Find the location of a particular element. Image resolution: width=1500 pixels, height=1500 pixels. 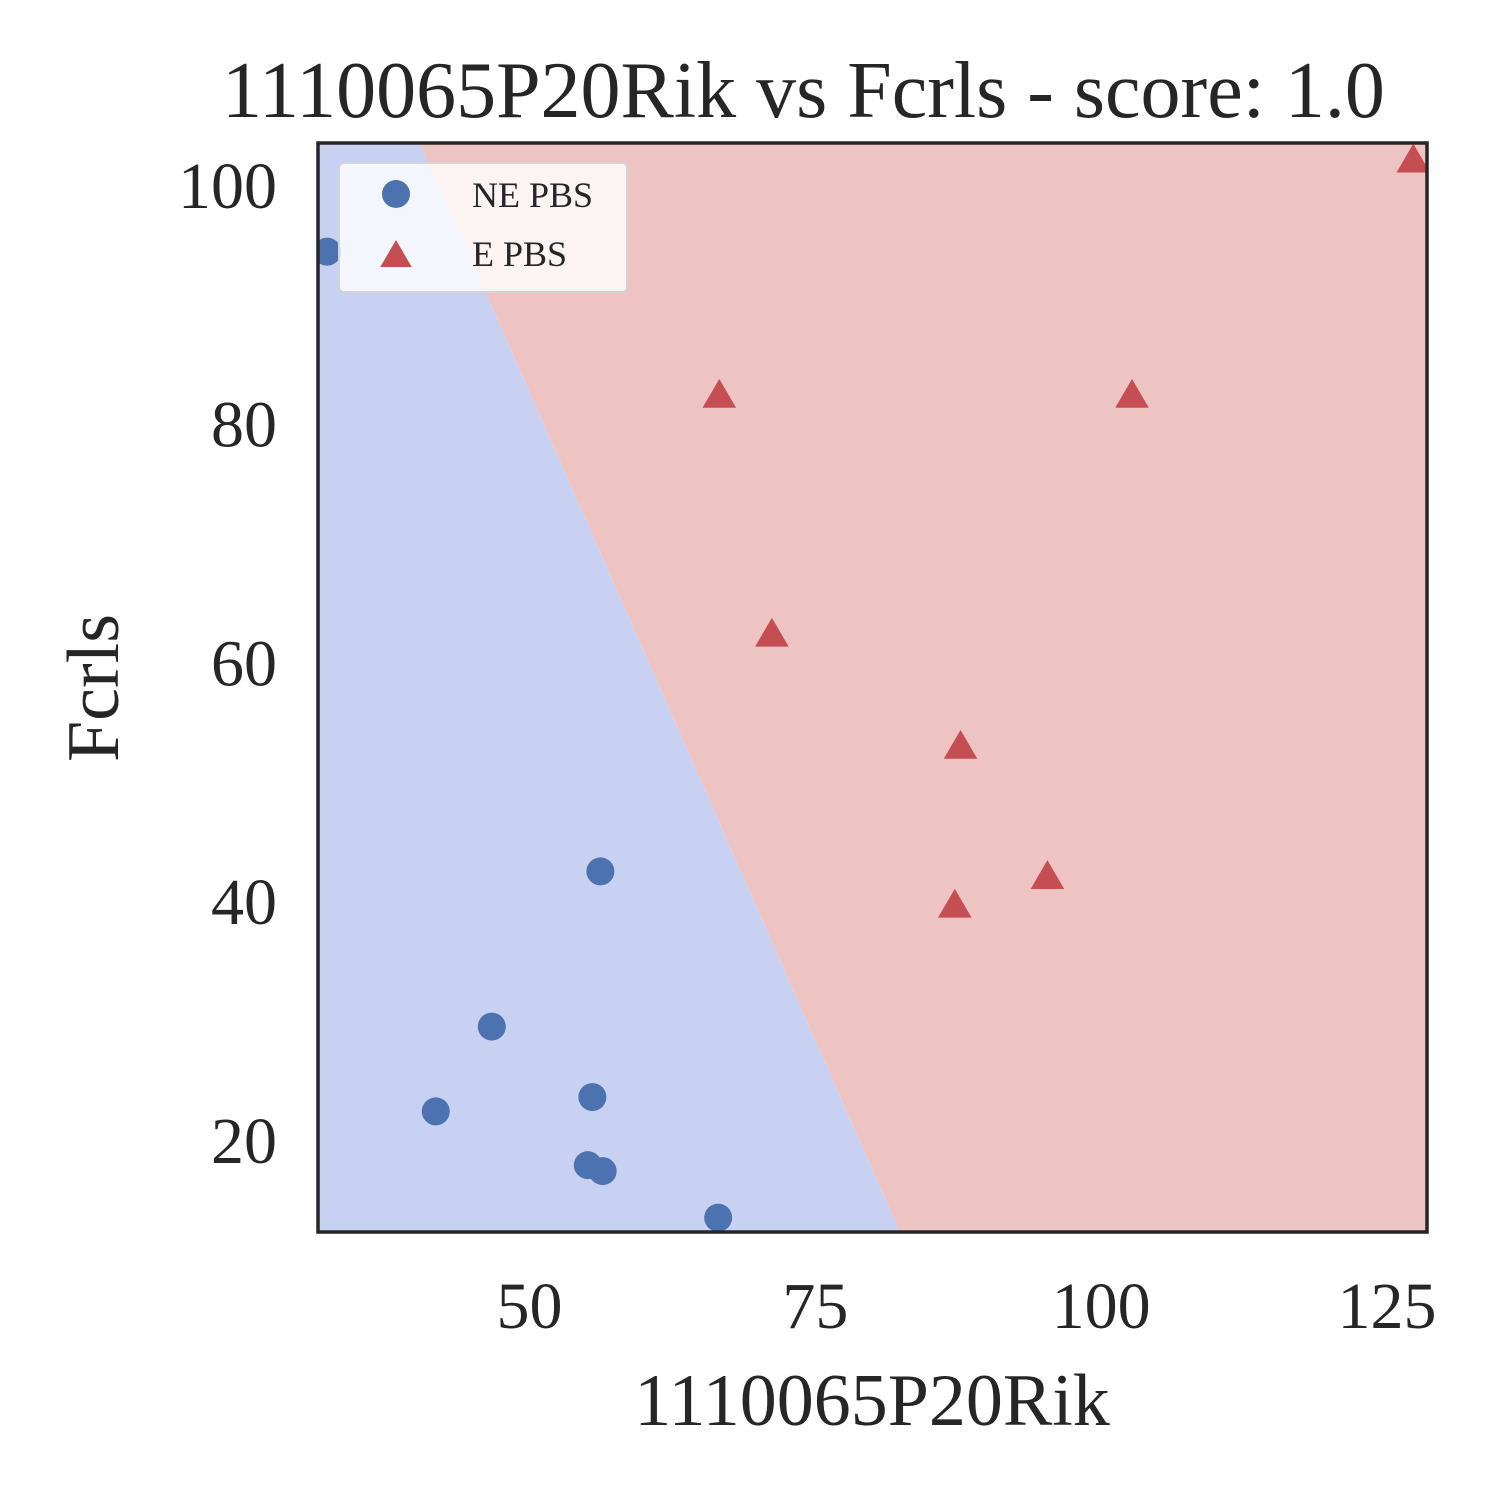

y-axis-label: Fcrls is located at coordinates (94, 688).